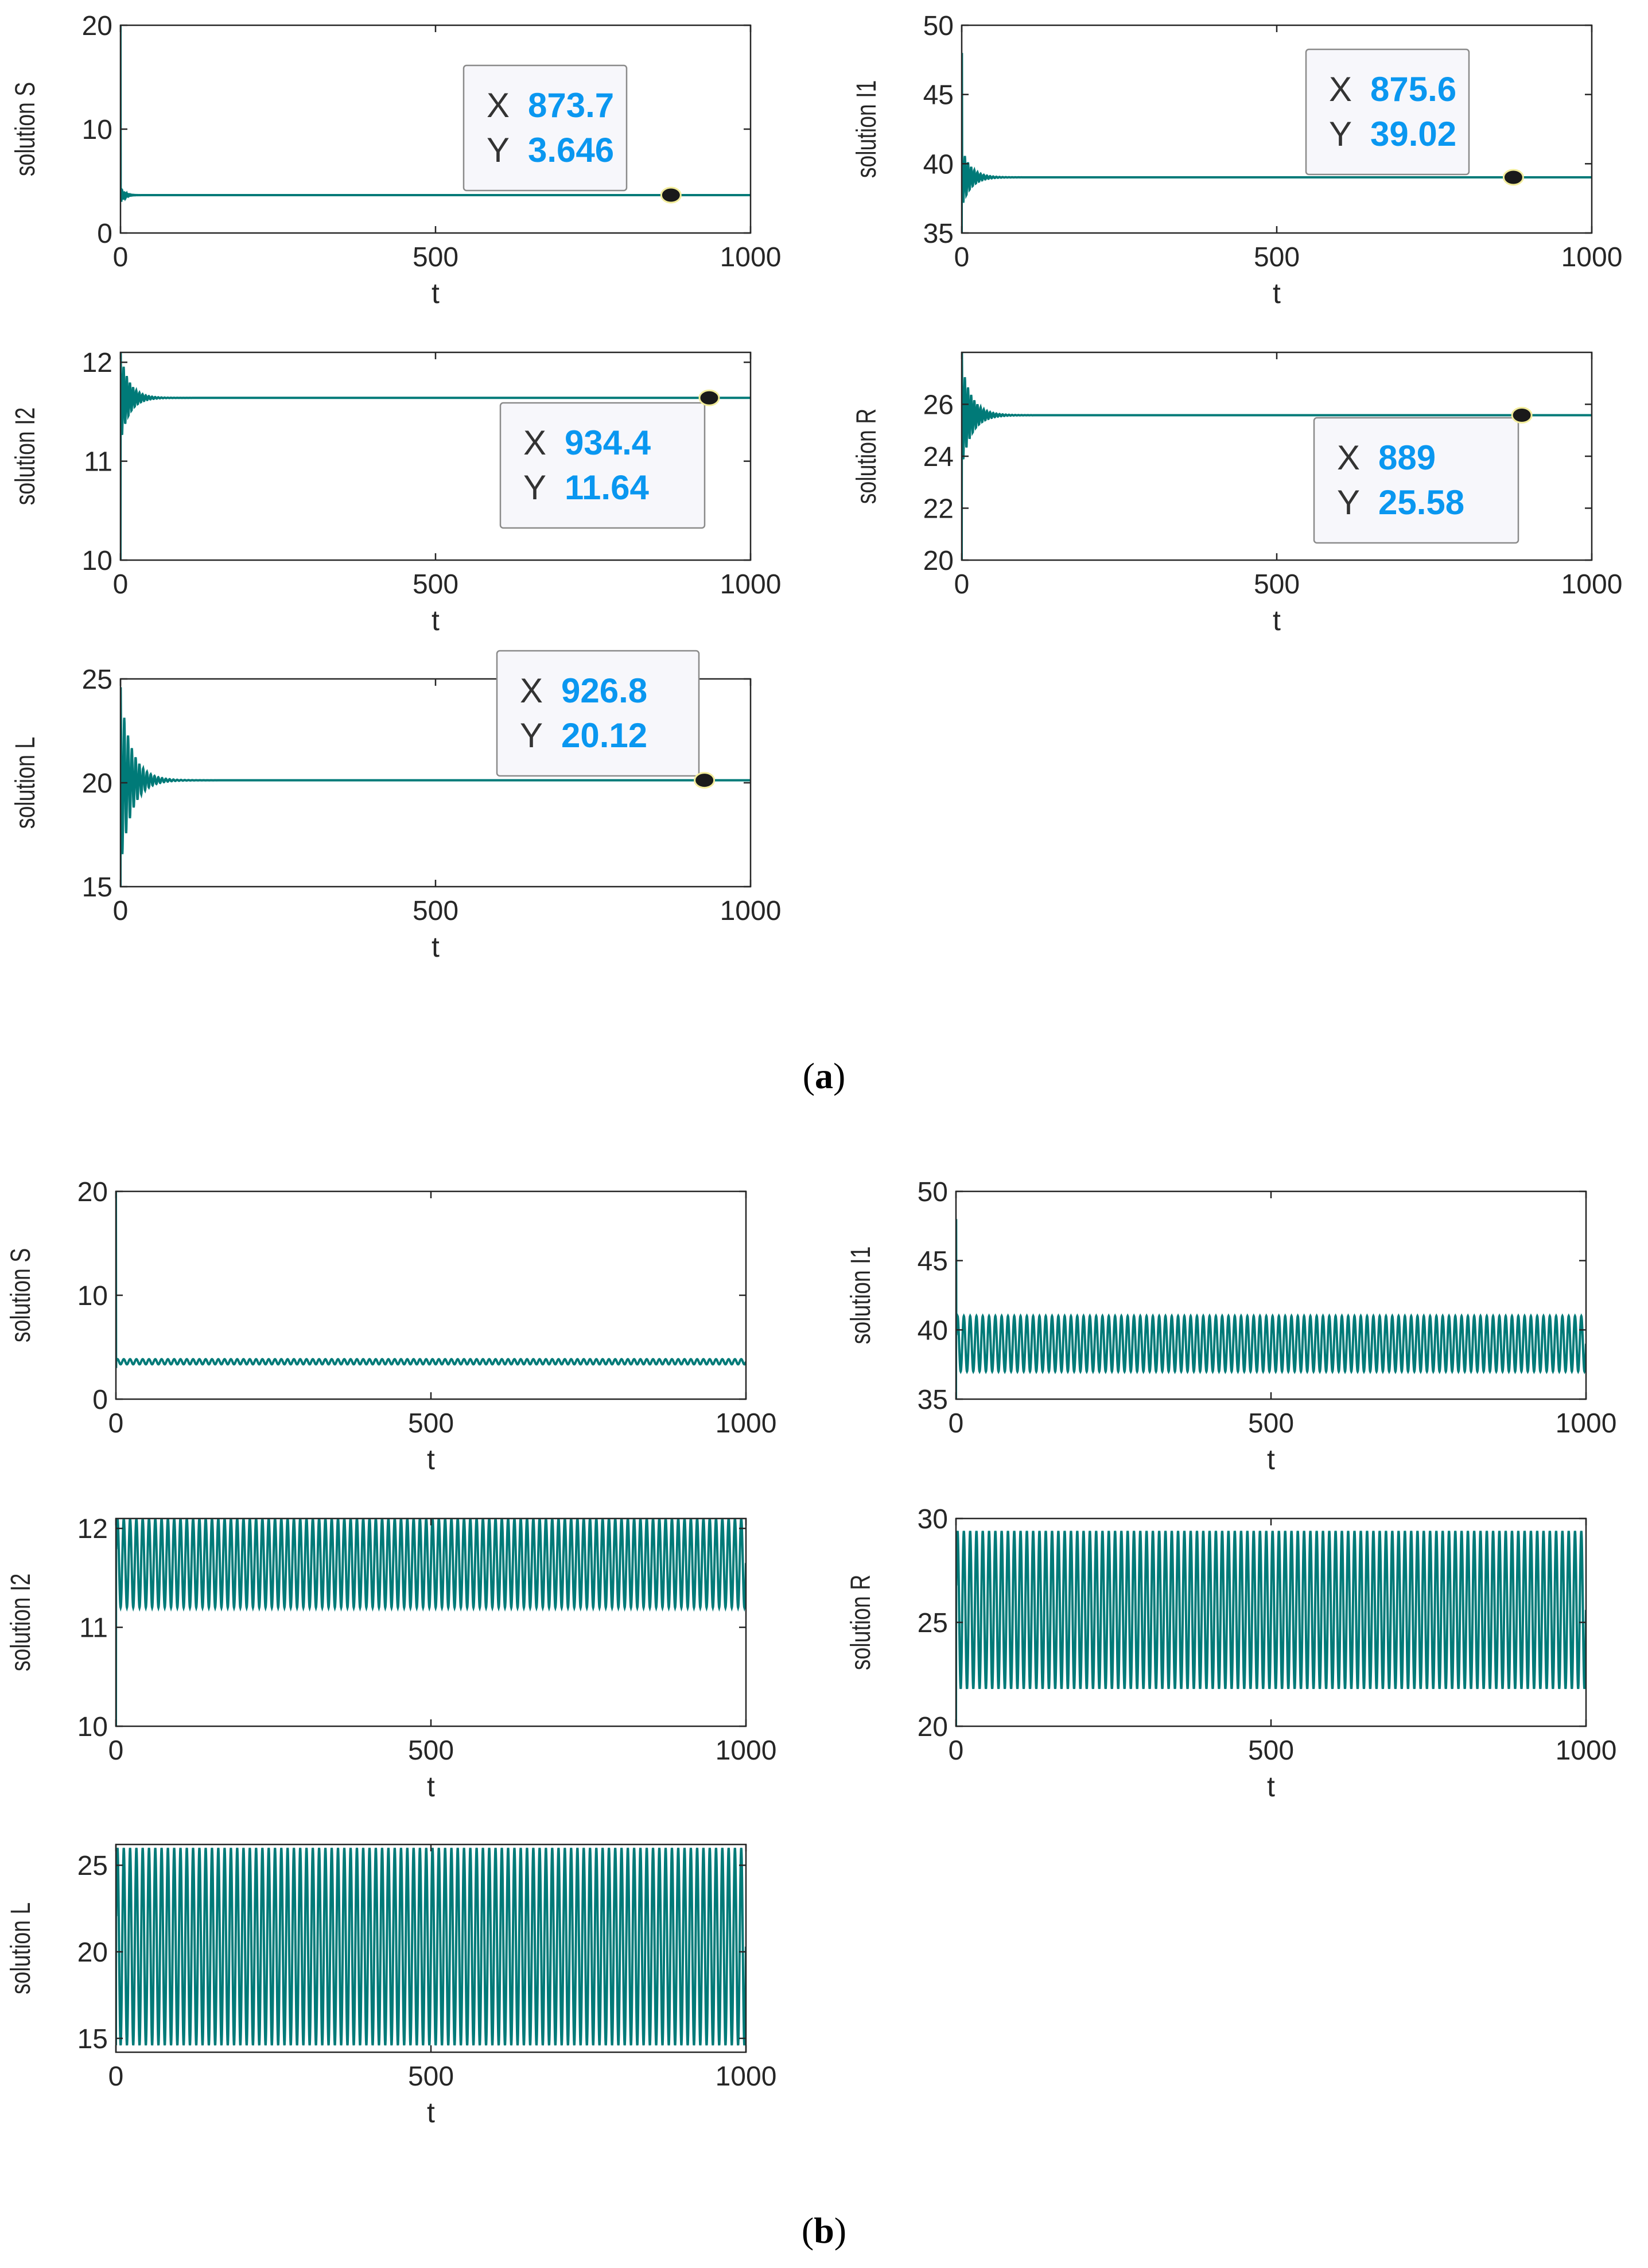  I want to click on series-line-b-I2, so click(431, 1622).